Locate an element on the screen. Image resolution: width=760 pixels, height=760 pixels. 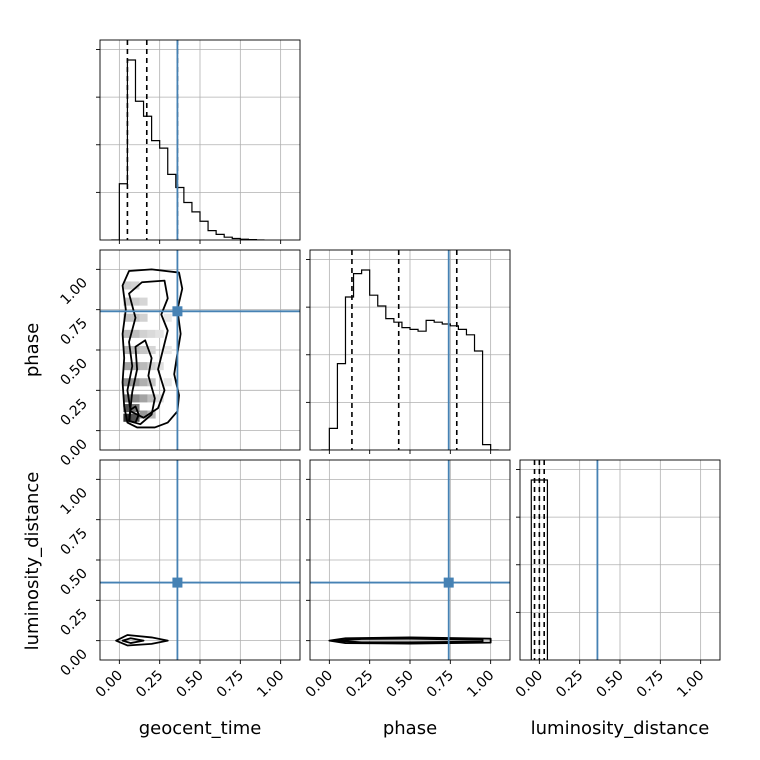
hist-panel-geocent-time is located at coordinates (200, 140).